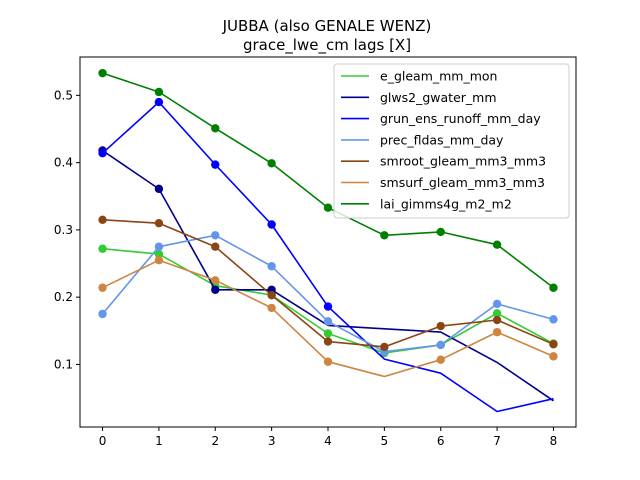 Image resolution: width=640 pixels, height=480 pixels. What do you see at coordinates (460, 118) in the screenshot?
I see `legend-label: grun_ens_runoff_mm_day` at bounding box center [460, 118].